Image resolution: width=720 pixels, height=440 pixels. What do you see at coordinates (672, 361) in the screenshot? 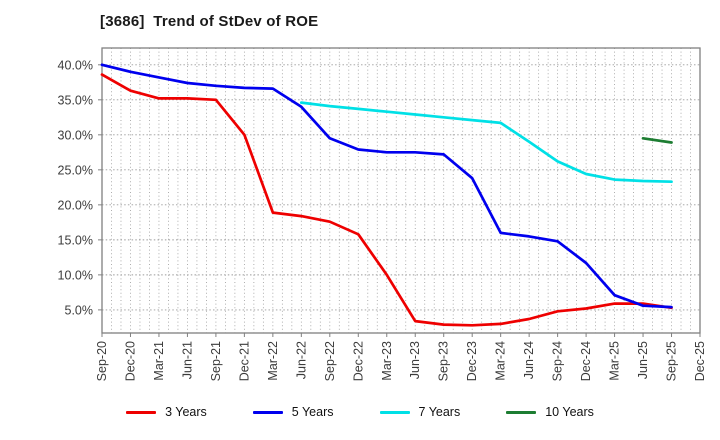
I see `x-axis-tick-label: Sep-25` at bounding box center [672, 361].